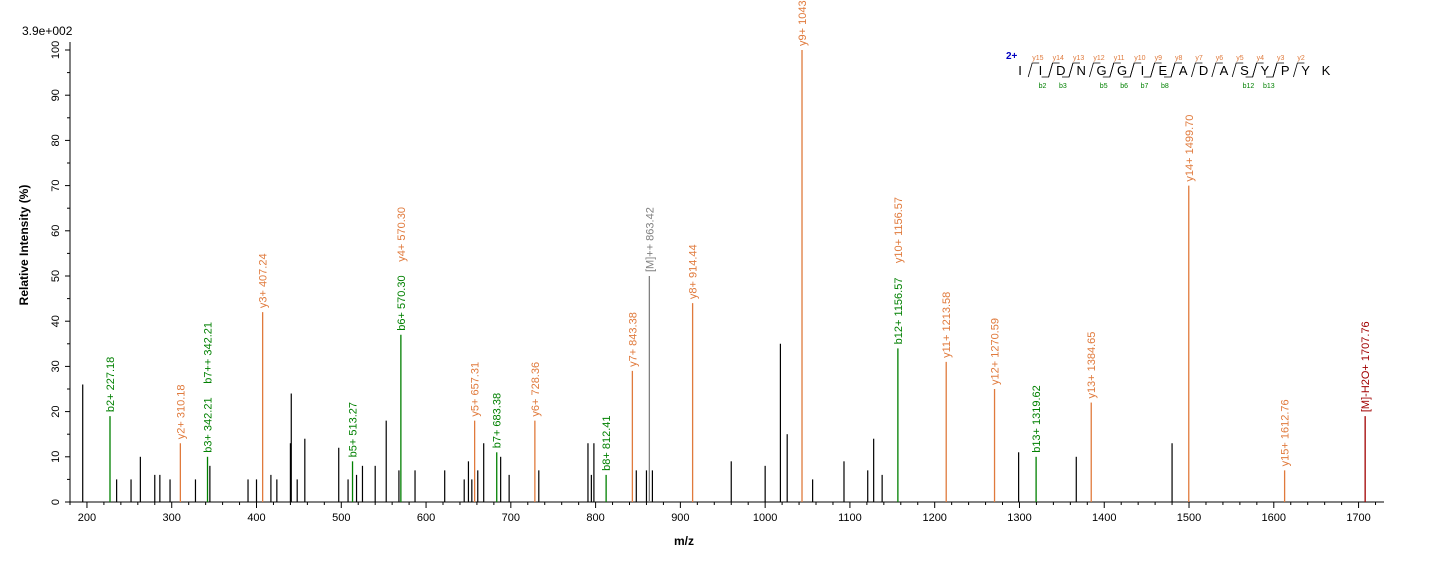 This screenshot has height=562, width=1436. Describe the element at coordinates (947, 325) in the screenshot. I see `peak-label: y11+ 1213.58` at that location.